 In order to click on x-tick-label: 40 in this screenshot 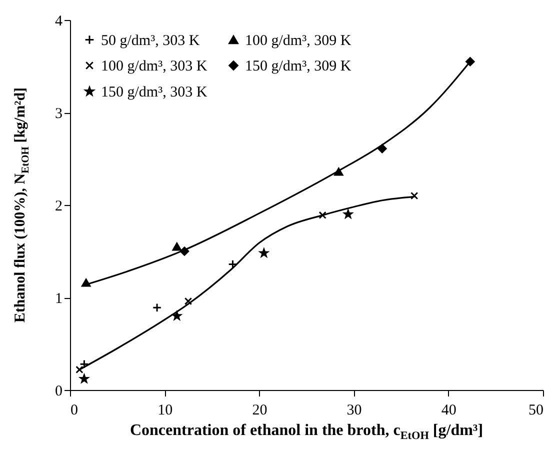, I will do `click(448, 410)`.